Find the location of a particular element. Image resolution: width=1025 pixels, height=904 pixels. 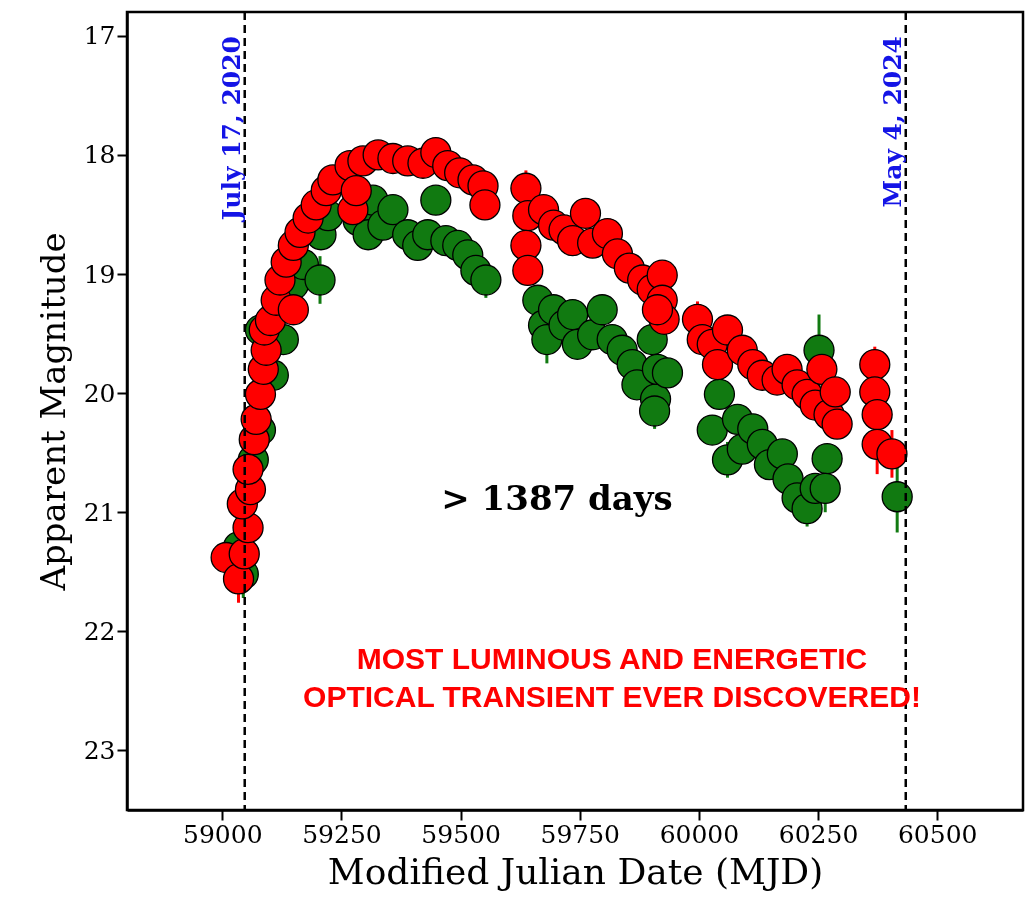

x-tick-label: 59250 is located at coordinates (342, 834).